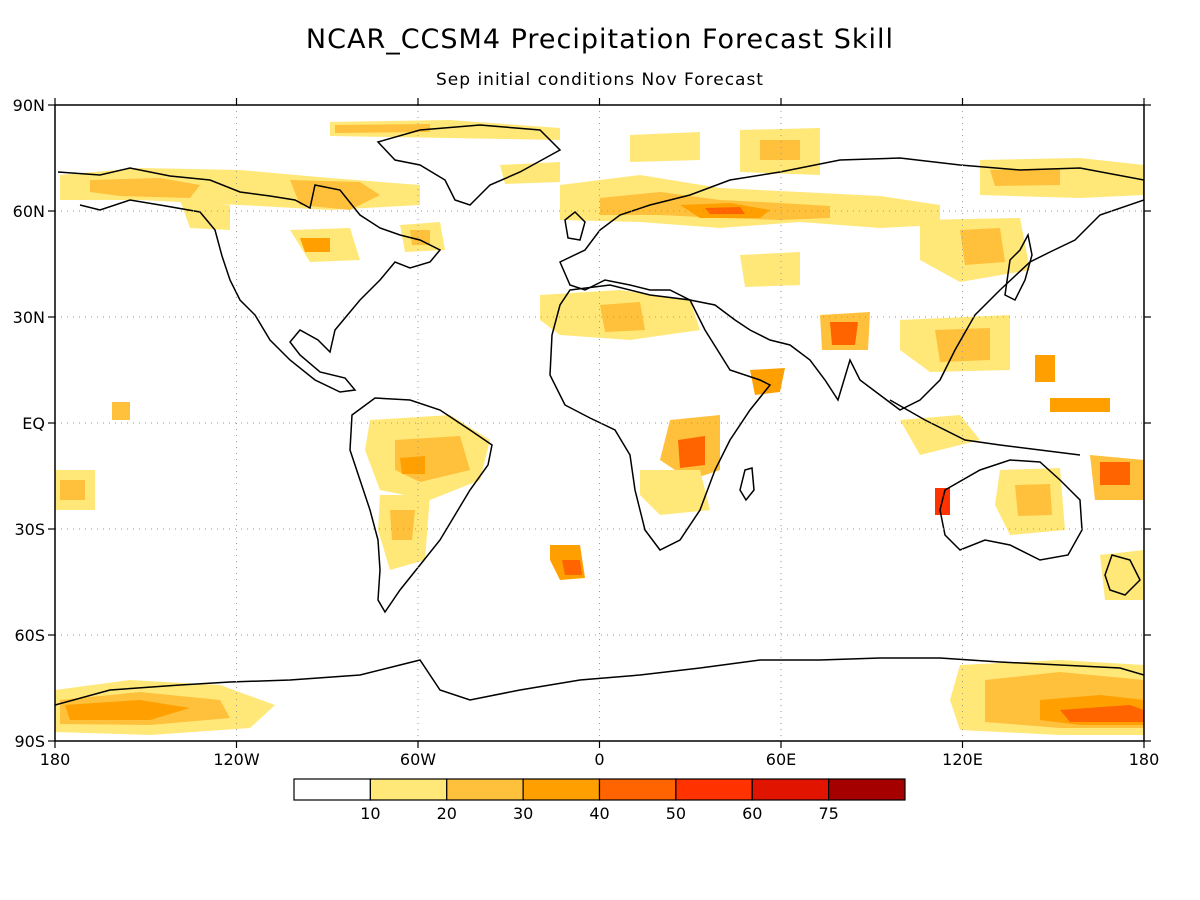  What do you see at coordinates (676, 813) in the screenshot?
I see `colorbar-label: 50` at bounding box center [676, 813].